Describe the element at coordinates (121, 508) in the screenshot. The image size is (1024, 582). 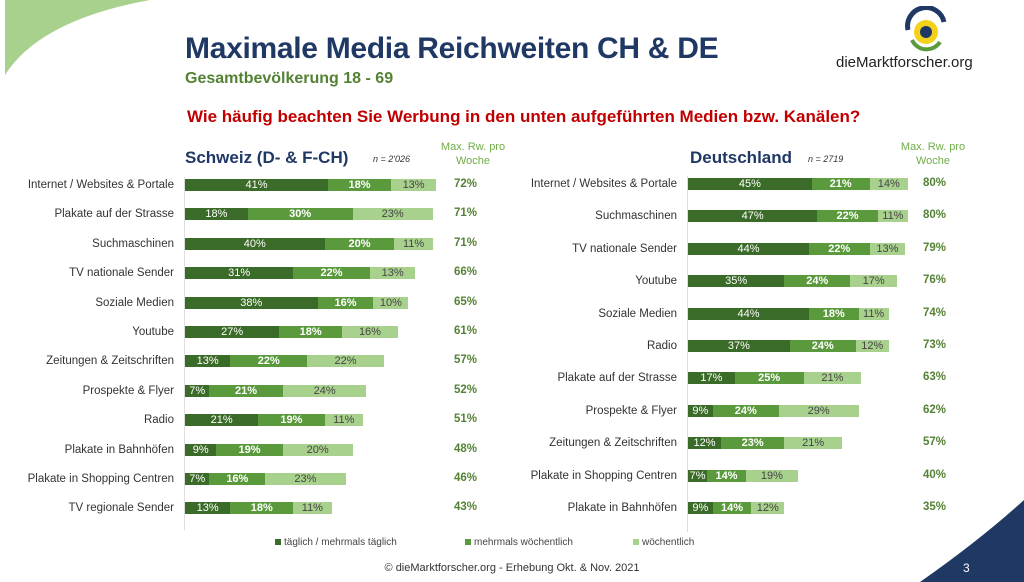
I see `category-label: TV regionale Sender` at that location.